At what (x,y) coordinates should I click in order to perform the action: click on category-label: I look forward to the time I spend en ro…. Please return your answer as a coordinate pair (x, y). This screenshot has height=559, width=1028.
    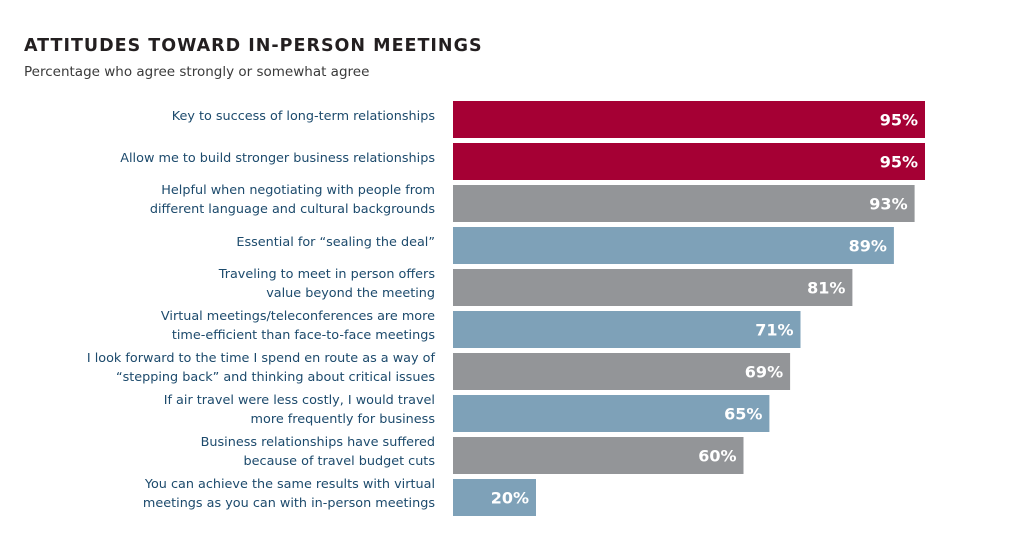
    Looking at the image, I should click on (261, 368).